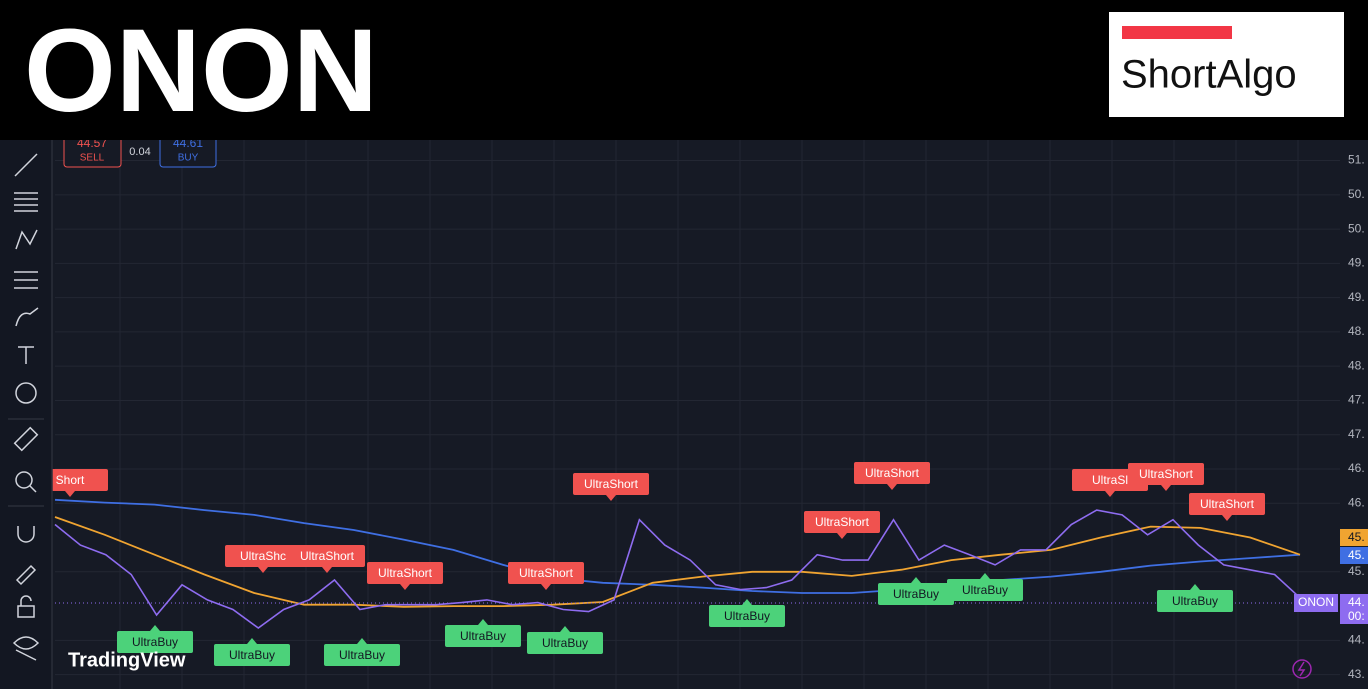  What do you see at coordinates (1356, 602) in the screenshot?
I see `price-tag-text: 44.` at bounding box center [1356, 602].